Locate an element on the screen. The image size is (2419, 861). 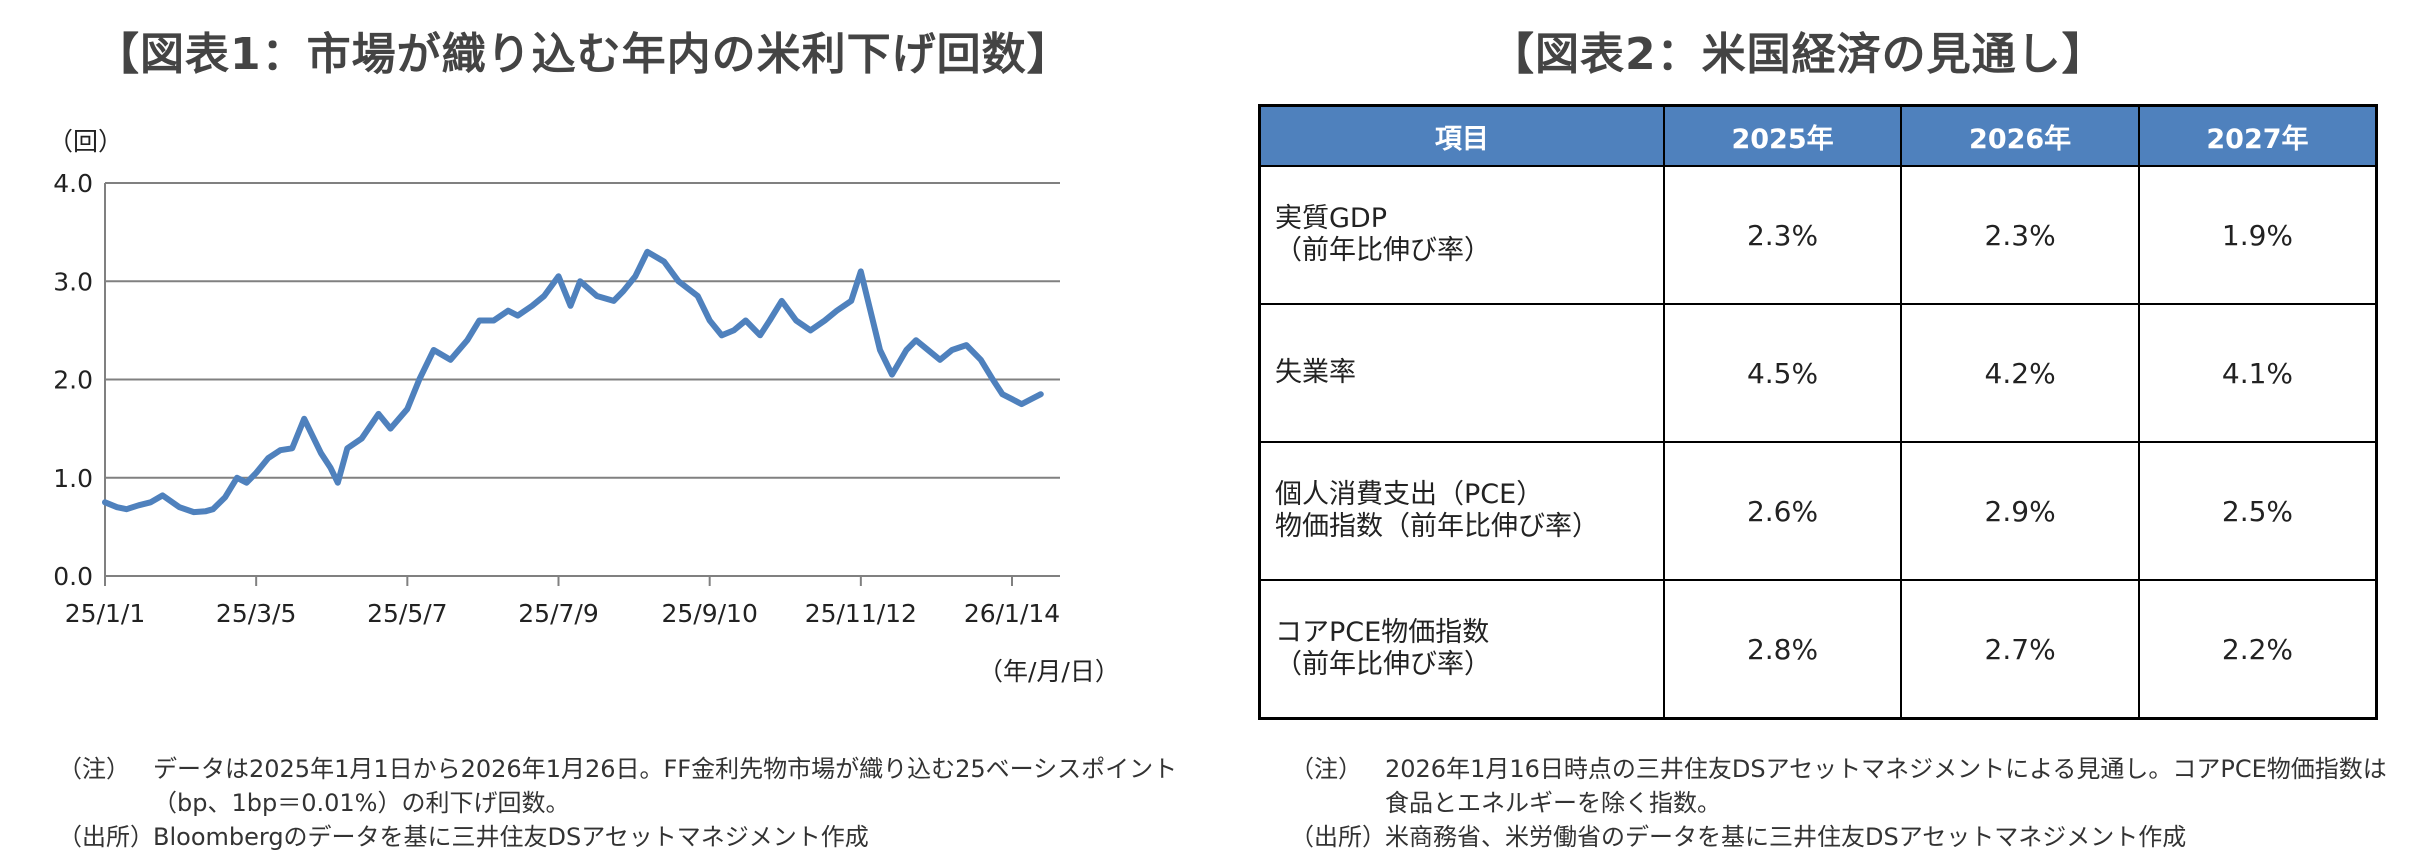
source-row: （出所） 米商務省、米労働省のデータを基に三井住友DSアセットマネジメント作成 is located at coordinates (1847, 837).